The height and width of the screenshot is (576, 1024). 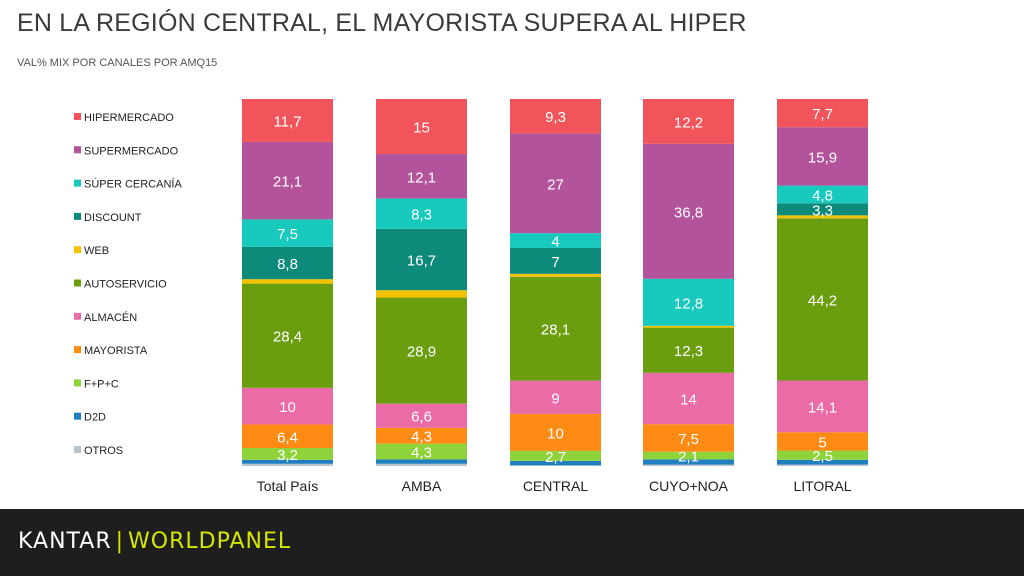 I want to click on bar-segment-super-cercania-cuyo-noa, so click(x=688, y=302).